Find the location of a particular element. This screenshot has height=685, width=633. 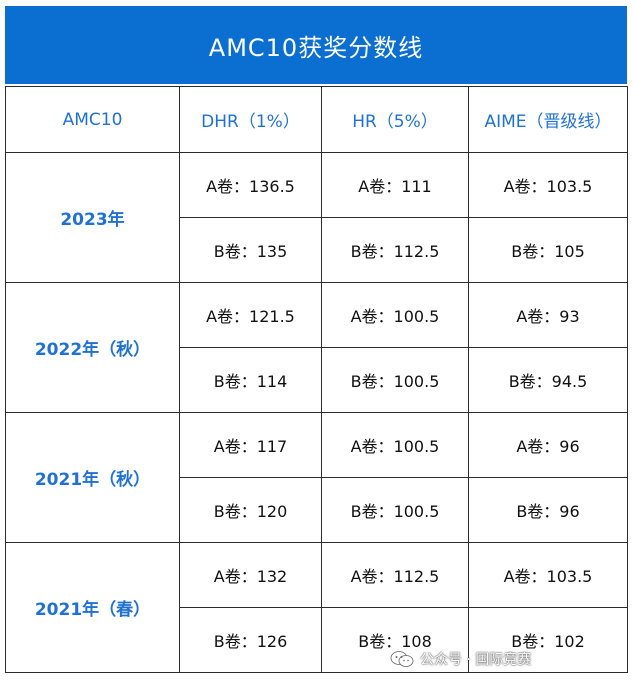

header-hr: HR（5%） is located at coordinates (395, 119).